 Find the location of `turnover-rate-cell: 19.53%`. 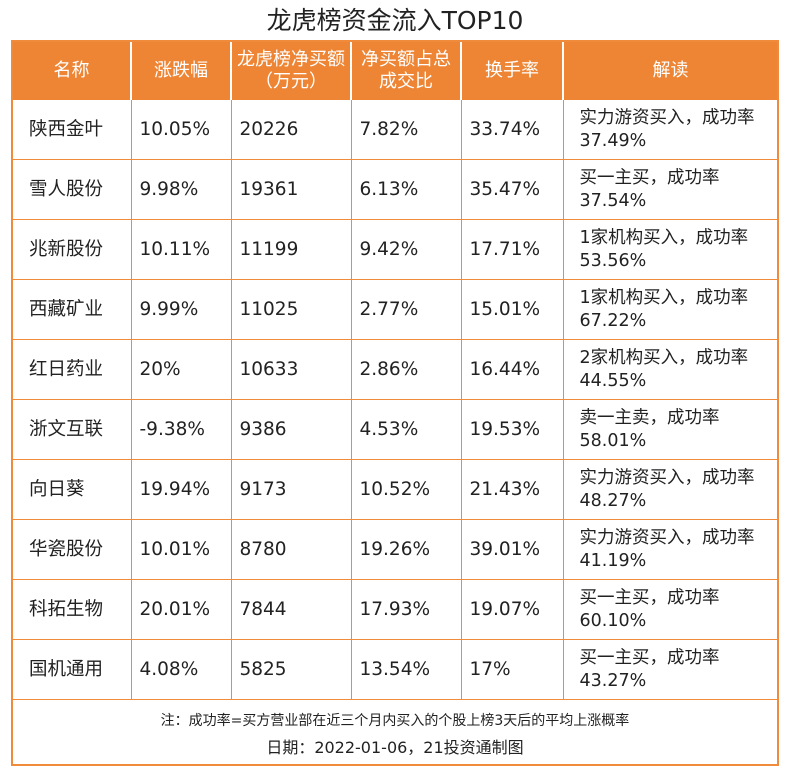

turnover-rate-cell: 19.53% is located at coordinates (511, 429).